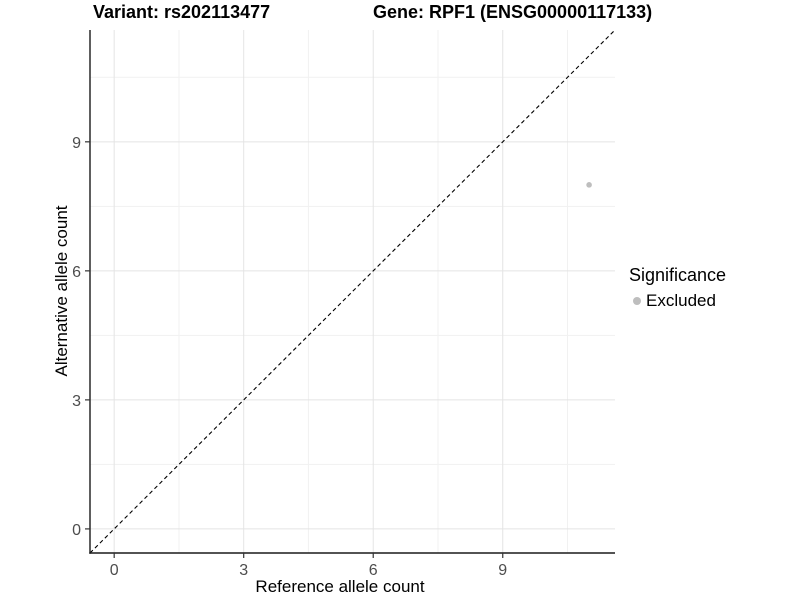  Describe the element at coordinates (76, 272) in the screenshot. I see `y-tick-label: 6` at that location.